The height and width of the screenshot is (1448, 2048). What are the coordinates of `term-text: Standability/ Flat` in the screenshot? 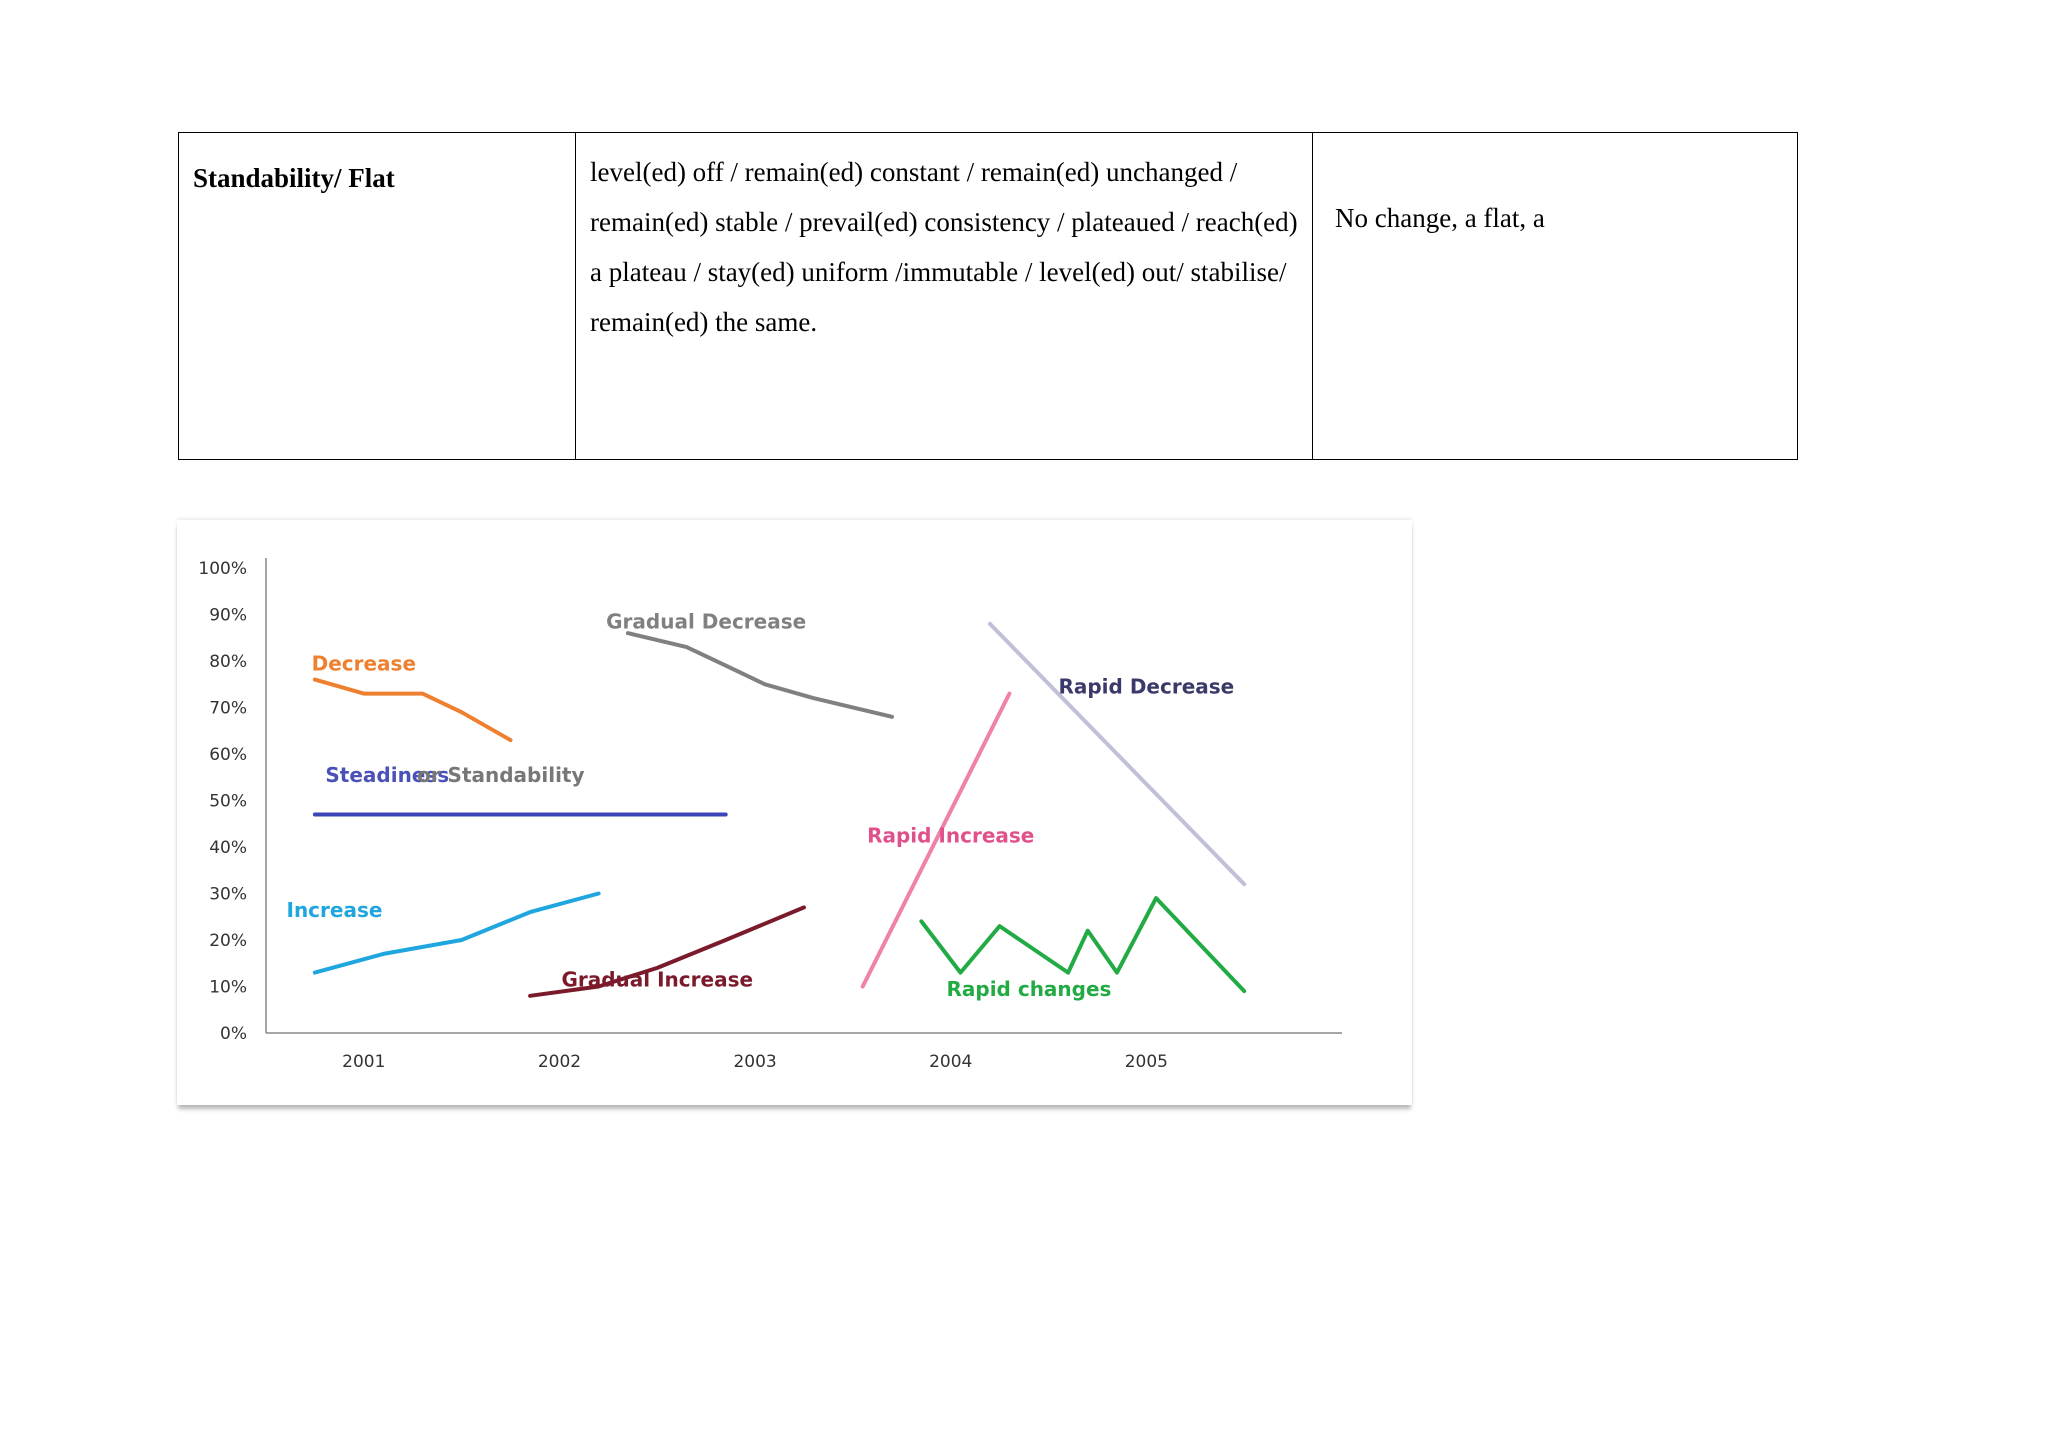 It's located at (294, 178).